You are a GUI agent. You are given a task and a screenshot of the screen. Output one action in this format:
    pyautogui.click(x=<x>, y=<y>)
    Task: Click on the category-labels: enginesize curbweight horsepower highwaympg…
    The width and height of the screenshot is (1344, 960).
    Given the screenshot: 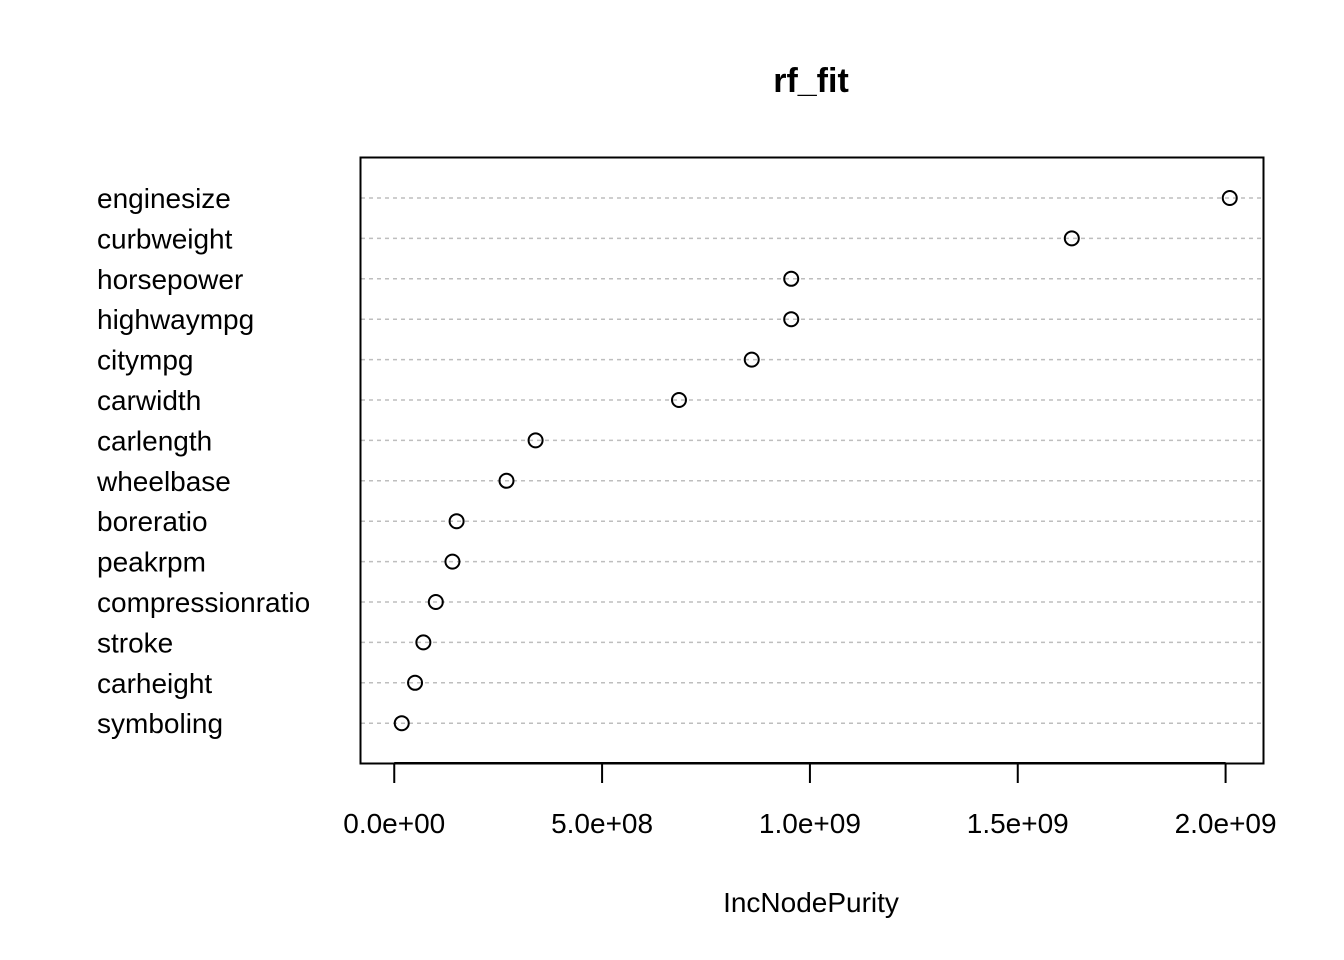 What is the action you would take?
    pyautogui.click(x=203, y=461)
    